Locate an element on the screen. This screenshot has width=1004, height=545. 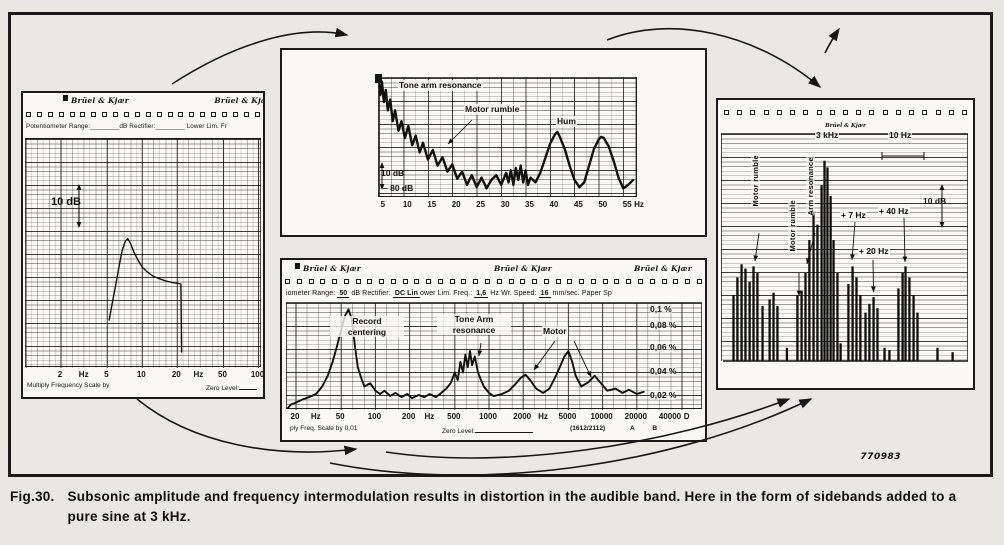
tone-arm-line2: resonance is located at coordinates (474, 329).